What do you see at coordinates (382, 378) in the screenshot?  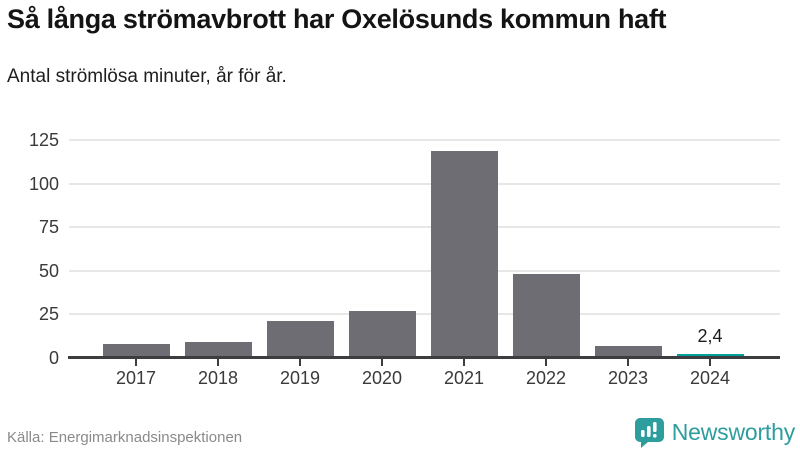 I see `x-axis-label-2020: 2020` at bounding box center [382, 378].